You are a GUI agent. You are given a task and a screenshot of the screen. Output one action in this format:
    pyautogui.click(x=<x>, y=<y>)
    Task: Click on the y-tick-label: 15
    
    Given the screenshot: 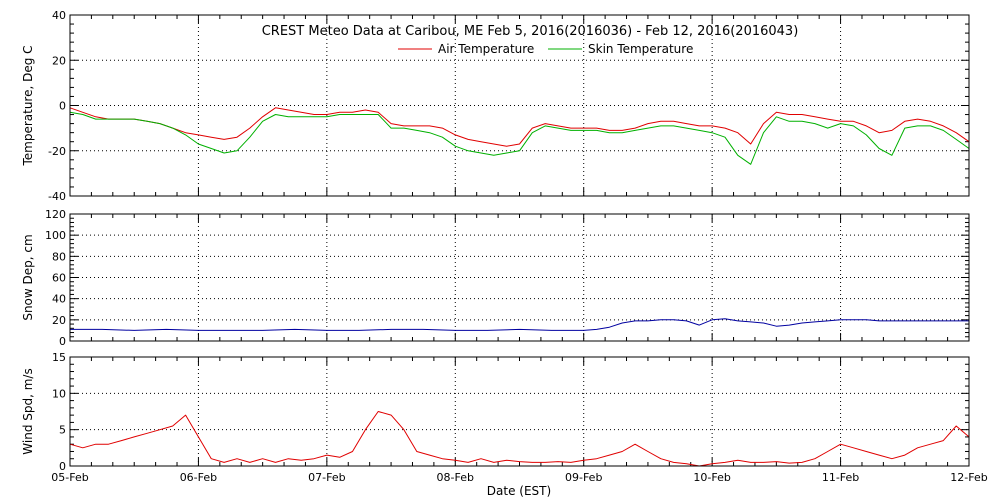 What is the action you would take?
    pyautogui.click(x=59, y=357)
    